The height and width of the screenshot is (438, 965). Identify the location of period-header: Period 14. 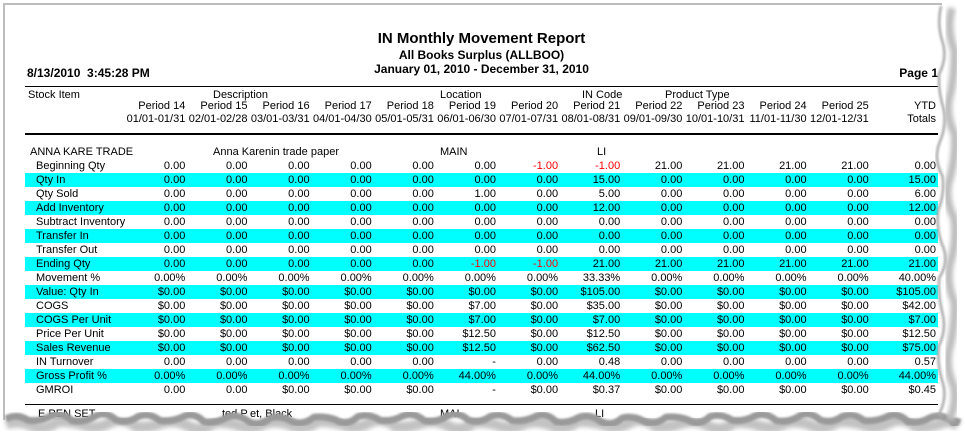
(162, 105).